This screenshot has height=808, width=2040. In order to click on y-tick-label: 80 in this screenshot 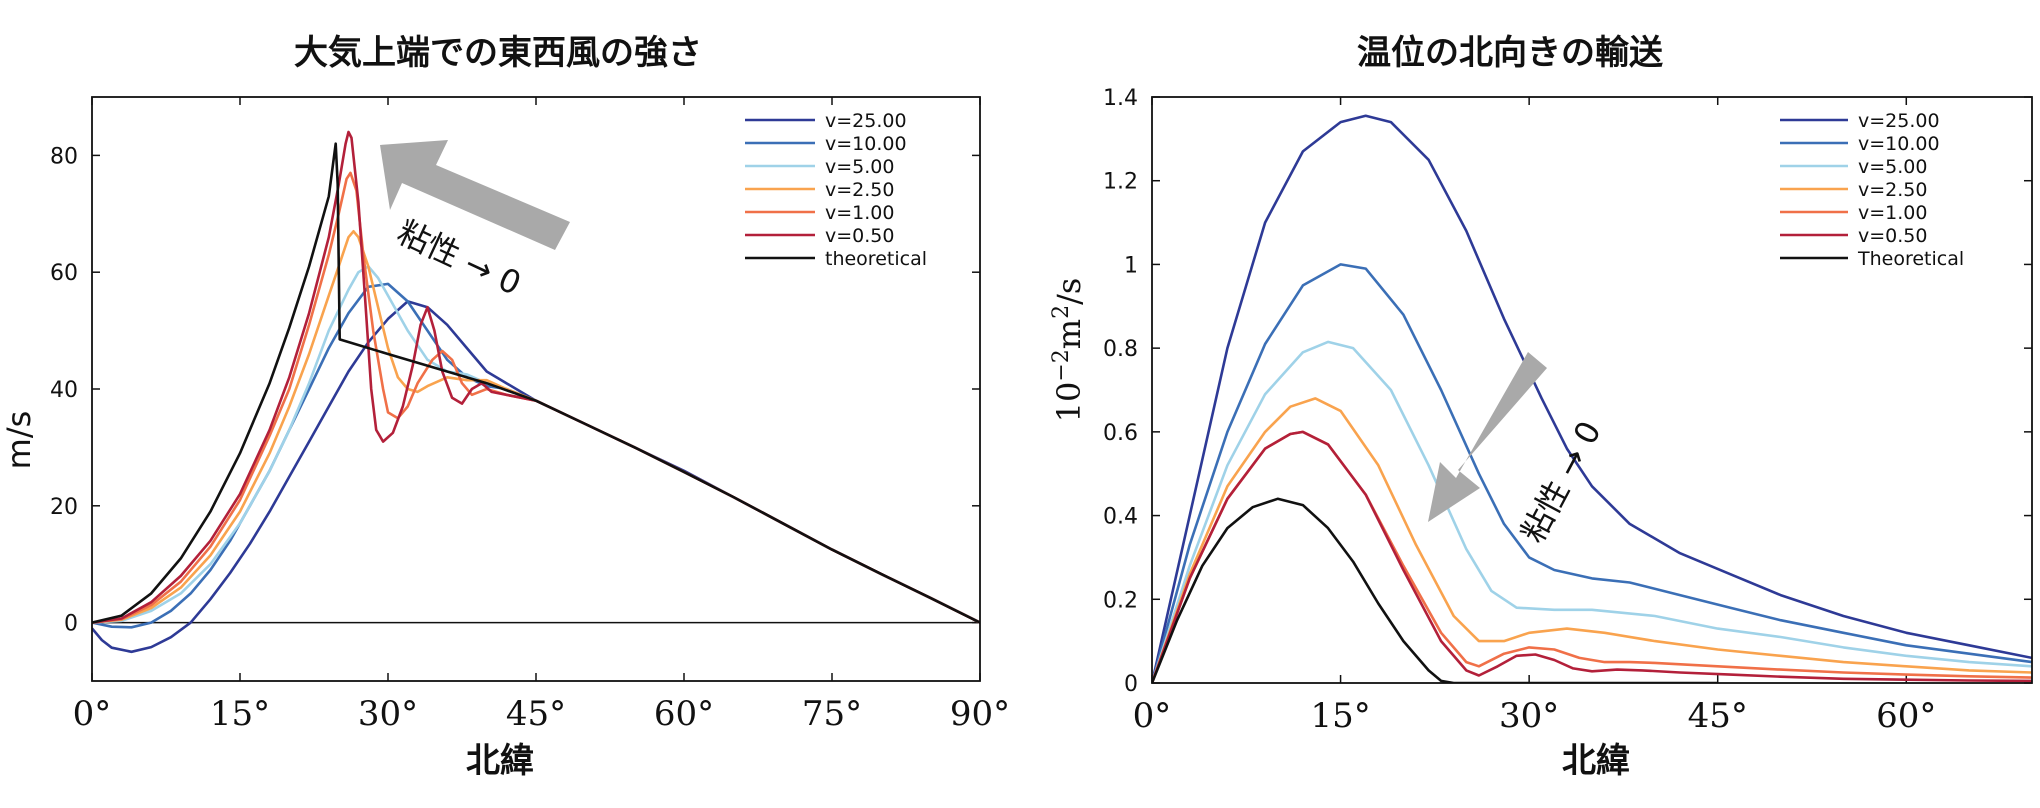, I will do `click(64, 156)`.